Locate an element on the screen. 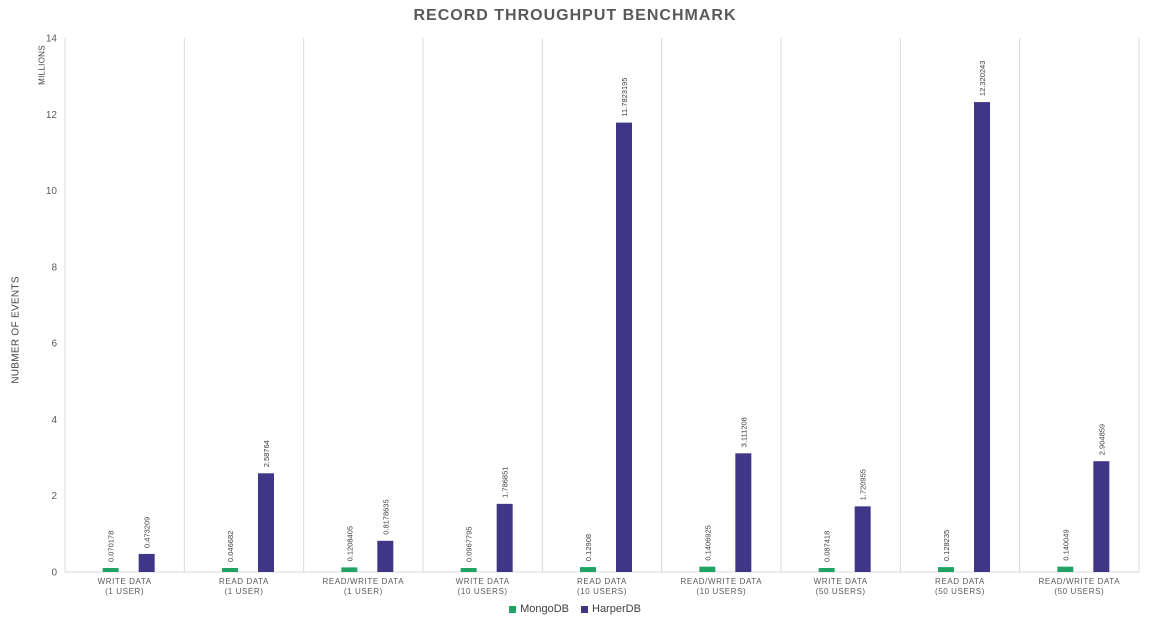 This screenshot has width=1150, height=627. data-label-harperdb: 2.58764 is located at coordinates (266, 453).